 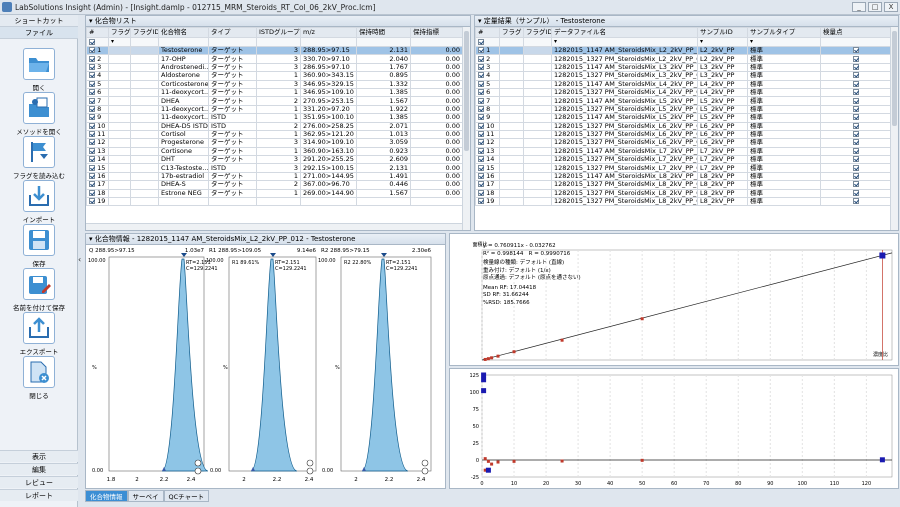 I want to click on row-check-cell: 10, so click(x=97, y=126).